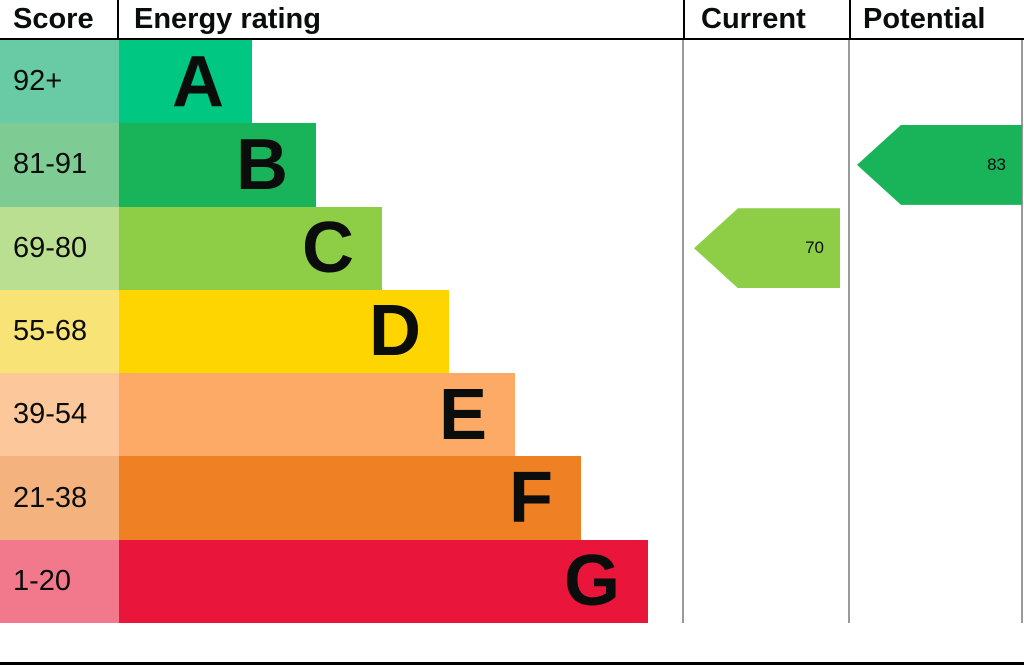 The image size is (1024, 666). I want to click on band-row-f: 21-38 F, so click(341, 498).